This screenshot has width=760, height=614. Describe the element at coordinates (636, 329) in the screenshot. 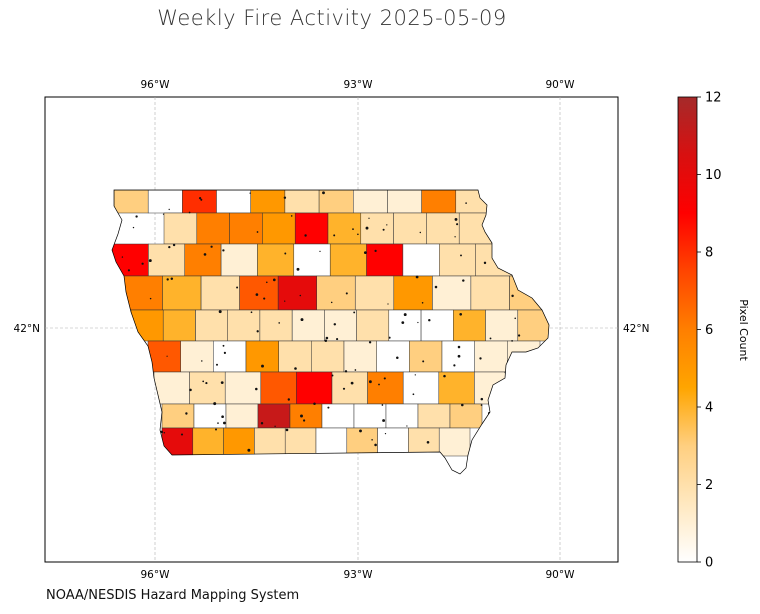

I see `lat-tick-right: 42°N` at that location.